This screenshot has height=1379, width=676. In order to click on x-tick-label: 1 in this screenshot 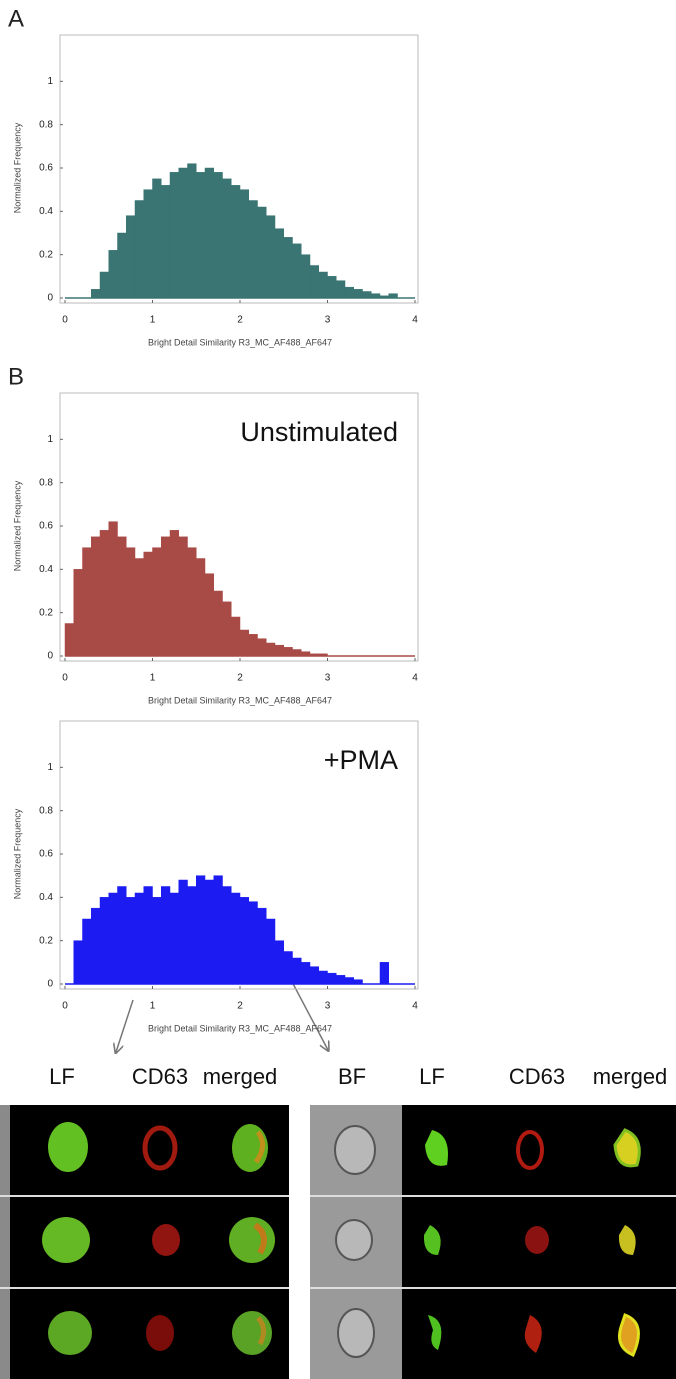, I will do `click(153, 678)`.